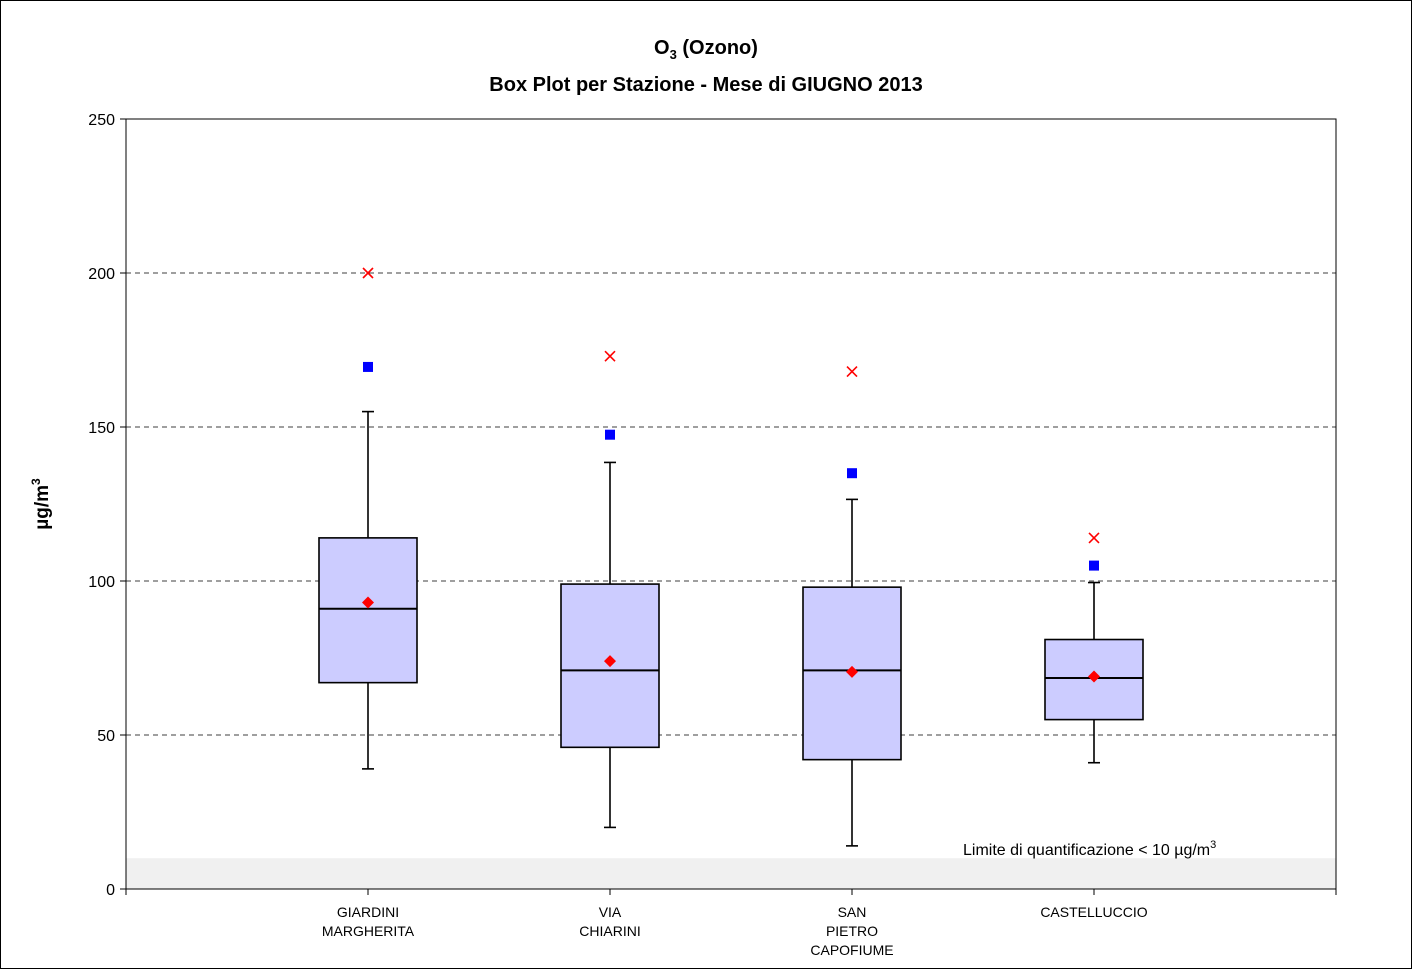  Describe the element at coordinates (609, 921) in the screenshot. I see `x-category-label: VIA CHIARINI` at that location.